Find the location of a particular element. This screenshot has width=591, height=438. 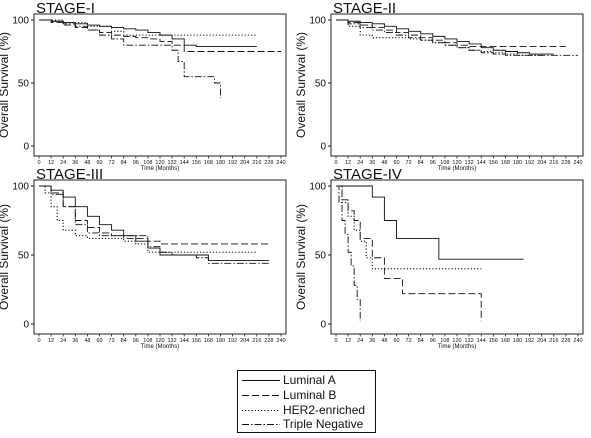

panel-4-x-tick-label-0: 0 is located at coordinates (335, 341).